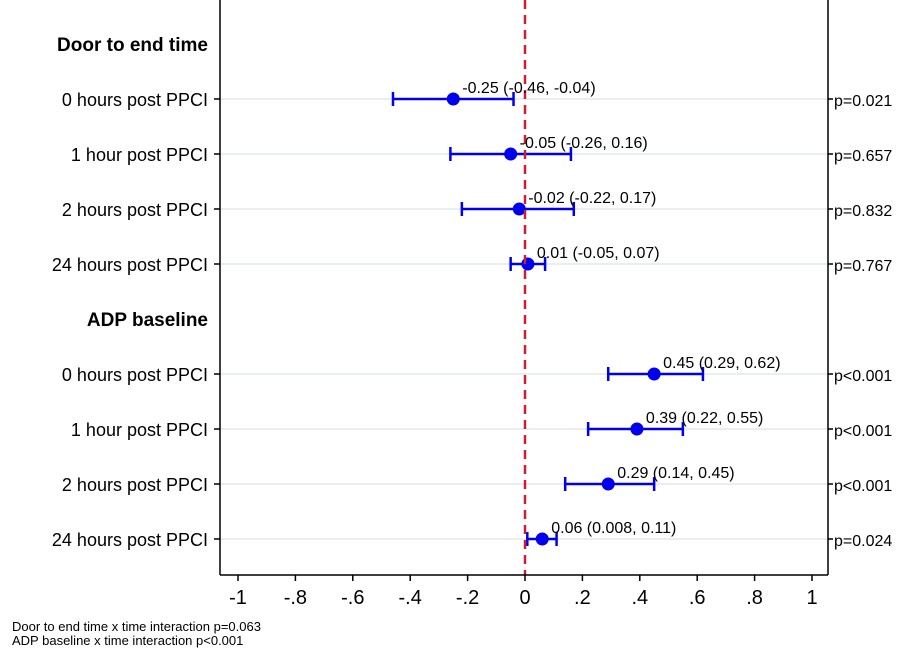  What do you see at coordinates (721, 363) in the screenshot?
I see `estimate-annotation: 0.45 (0.29, 0.62)` at bounding box center [721, 363].